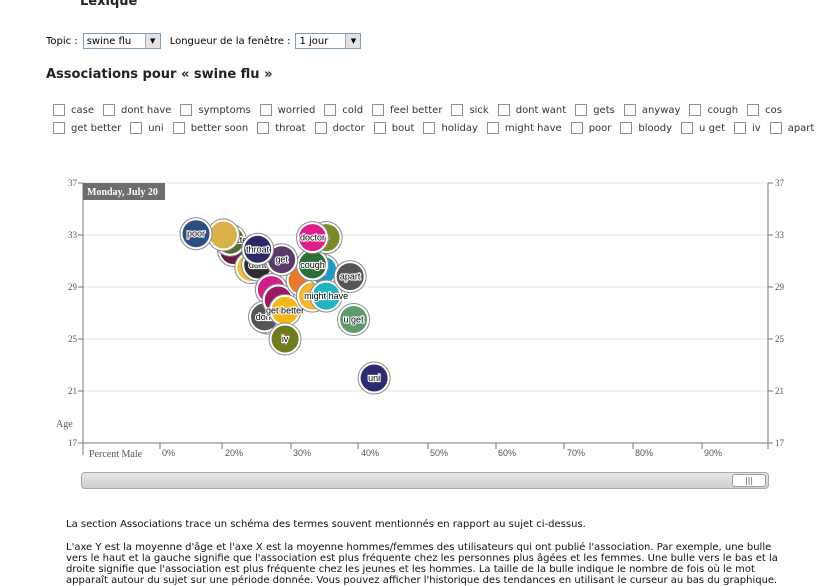  What do you see at coordinates (646, 128) in the screenshot?
I see `term-checkbox-bloody: bloody` at bounding box center [646, 128].